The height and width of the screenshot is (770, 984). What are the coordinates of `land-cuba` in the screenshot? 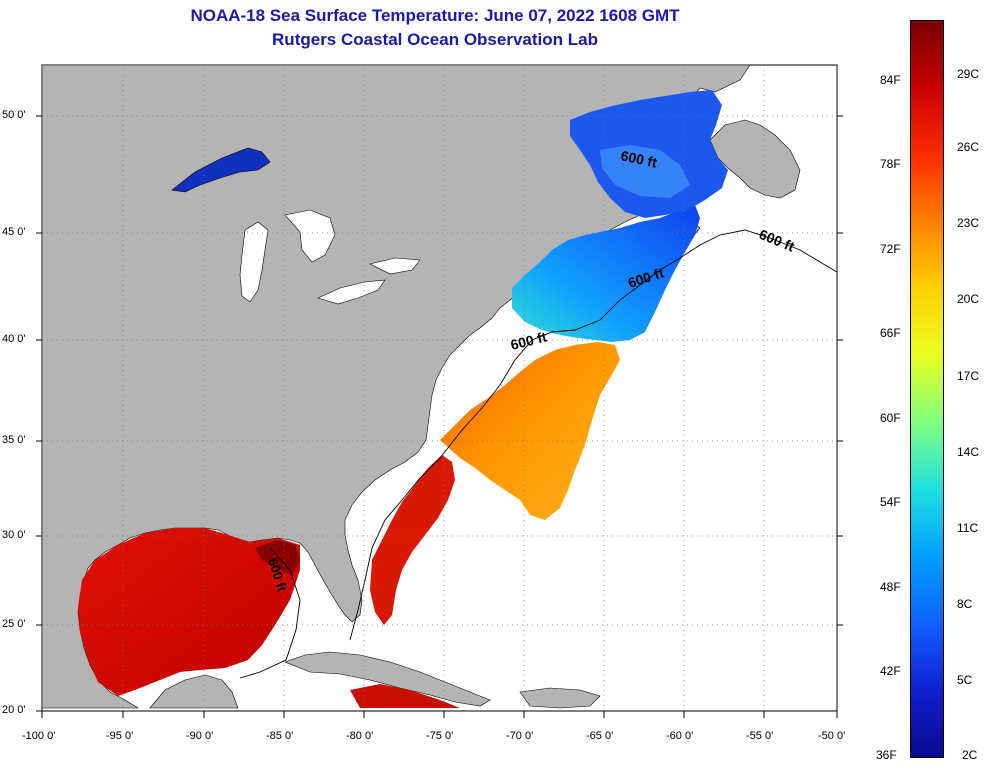 It's located at (387, 679).